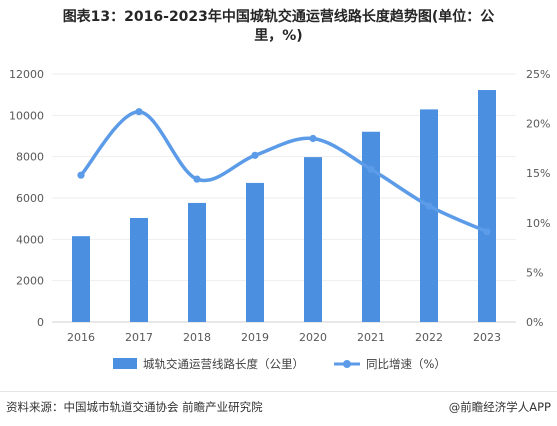  Describe the element at coordinates (223, 364) in the screenshot. I see `legend-bar-label: 城轨交通运营线路长度（公里）` at that location.